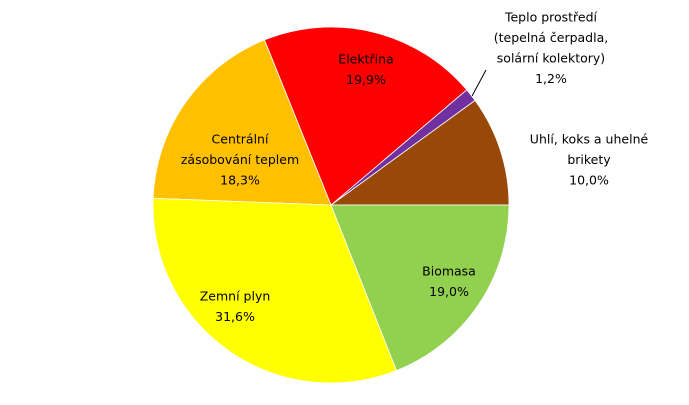  Describe the element at coordinates (589, 159) in the screenshot. I see `slice-label: brikety` at that location.